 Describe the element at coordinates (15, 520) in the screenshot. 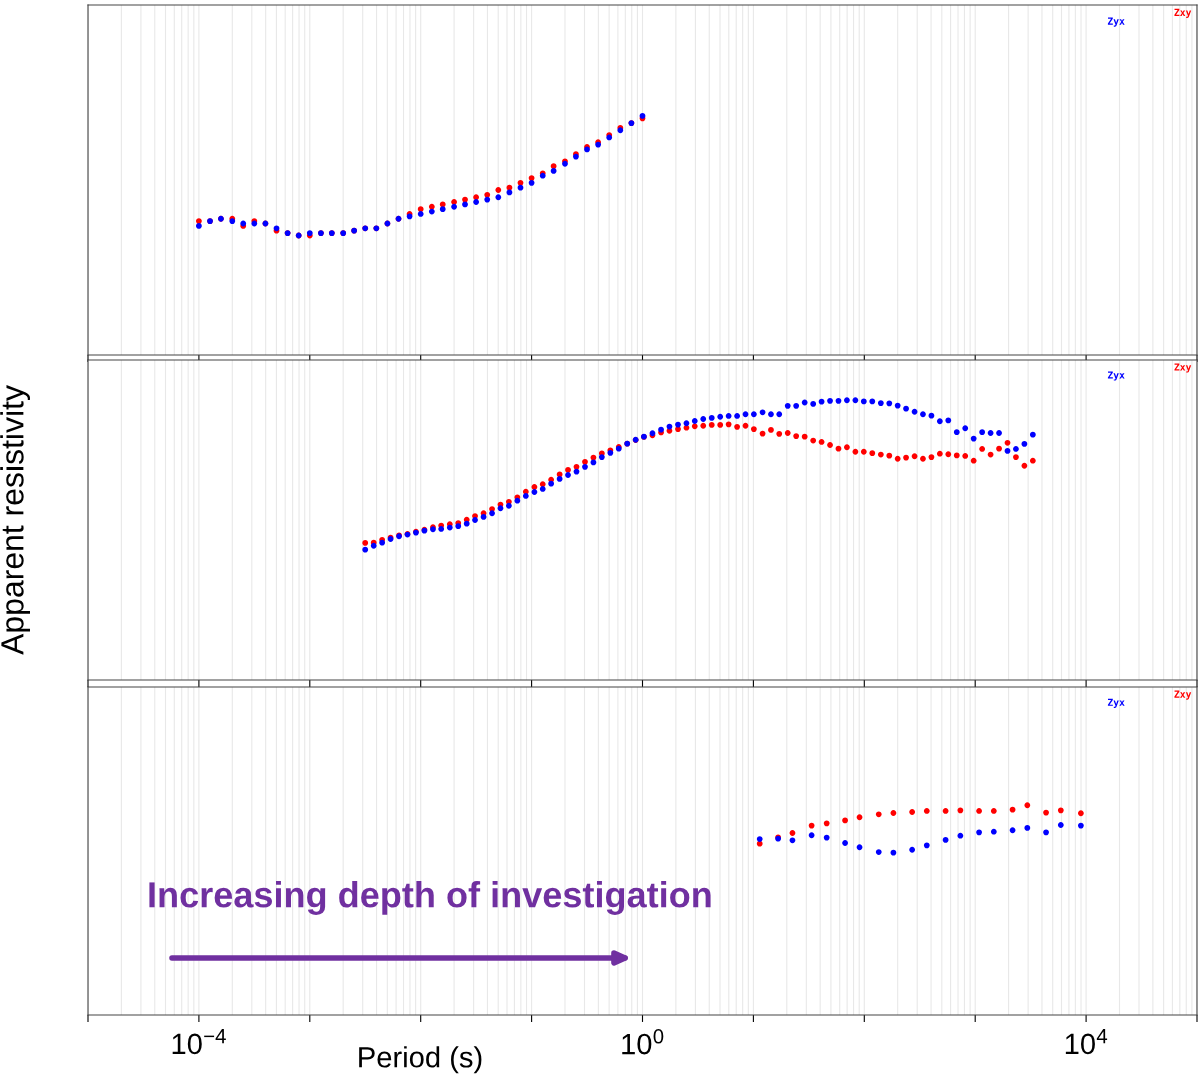

I see `y-axis-title: Apparent resistivity` at that location.